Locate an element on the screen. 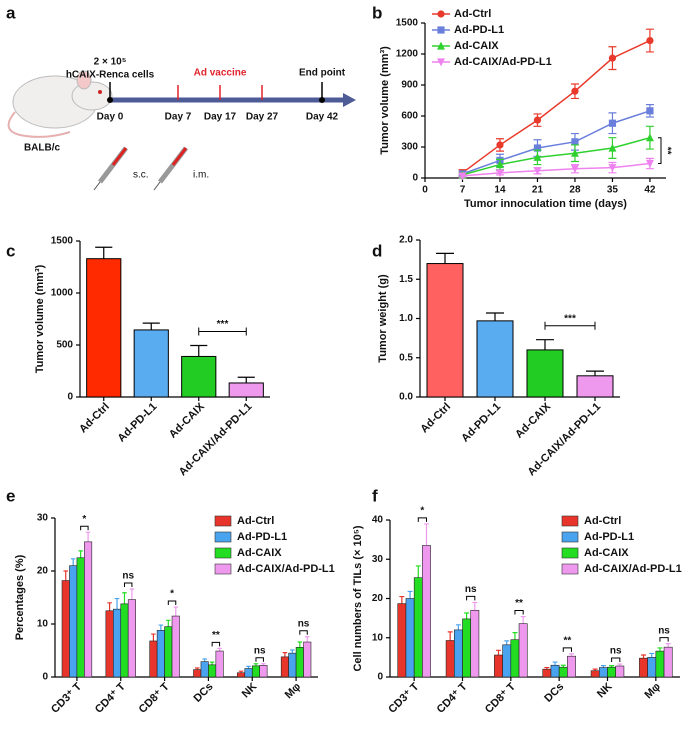 The height and width of the screenshot is (742, 683). y-axis-label: Tumor weight (g) is located at coordinates (383, 318).